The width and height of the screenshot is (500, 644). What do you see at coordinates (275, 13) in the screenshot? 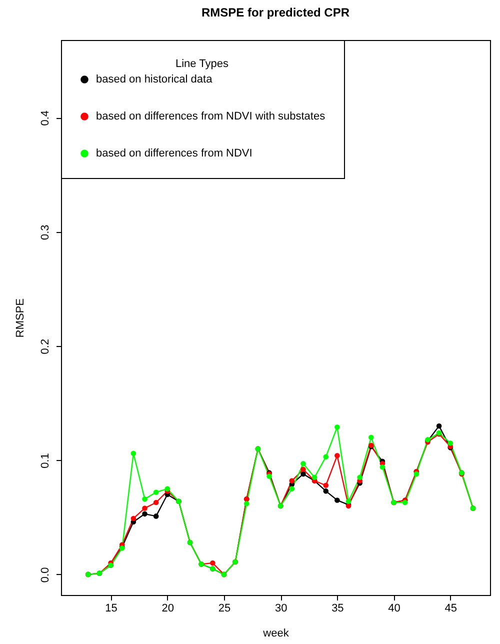
I see `chart-title: RMSPE for predicted CPR` at bounding box center [275, 13].